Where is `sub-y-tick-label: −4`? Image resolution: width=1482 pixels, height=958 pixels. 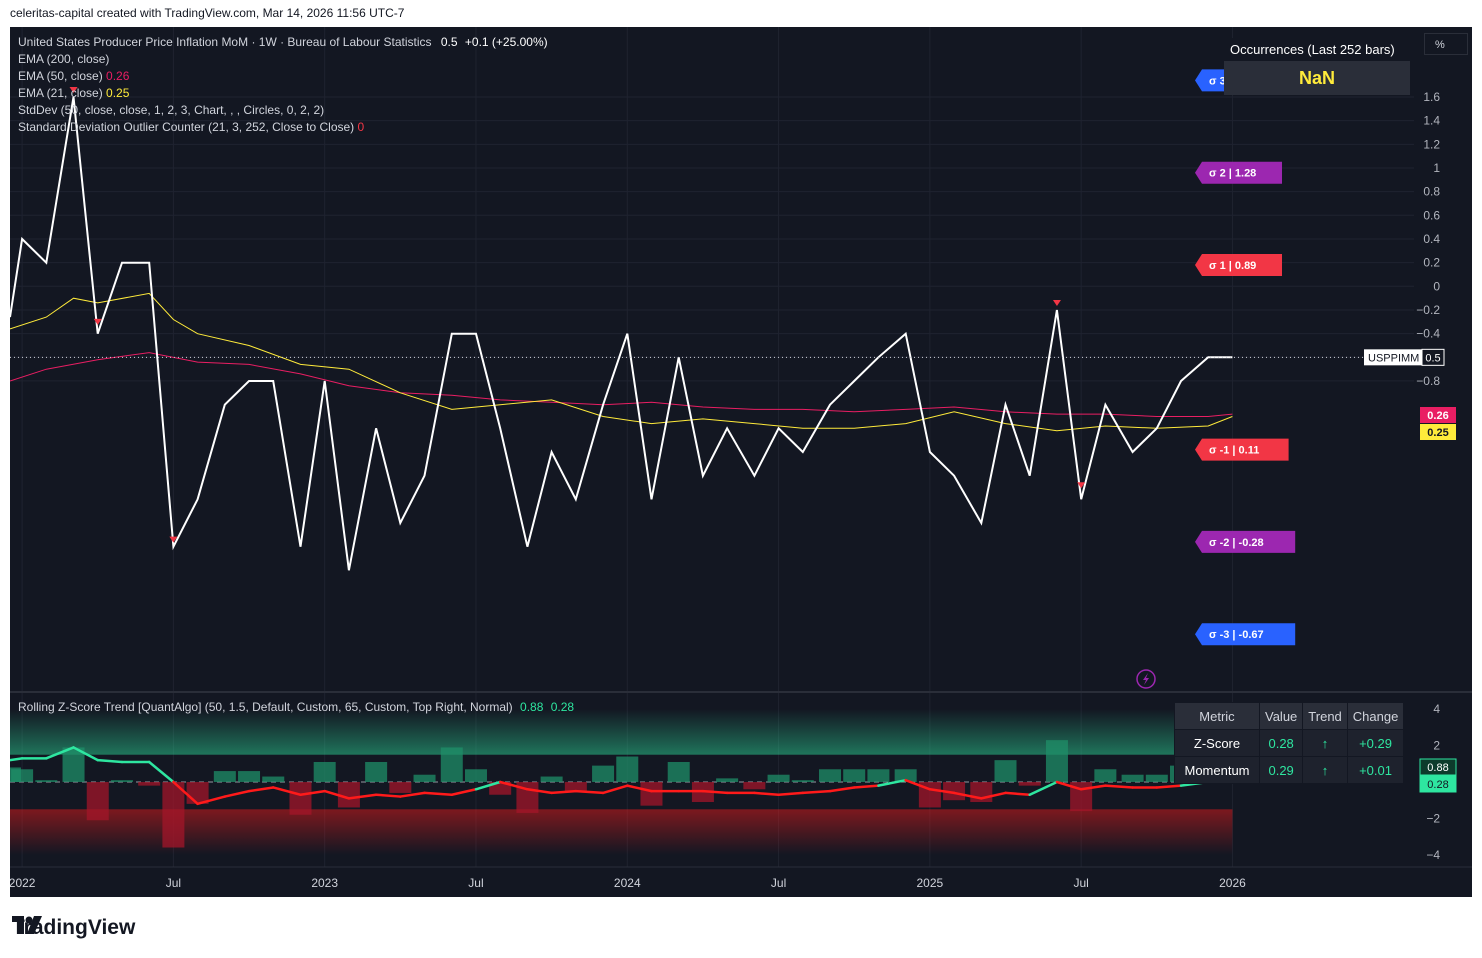
sub-y-tick-label: −4 is located at coordinates (1433, 855).